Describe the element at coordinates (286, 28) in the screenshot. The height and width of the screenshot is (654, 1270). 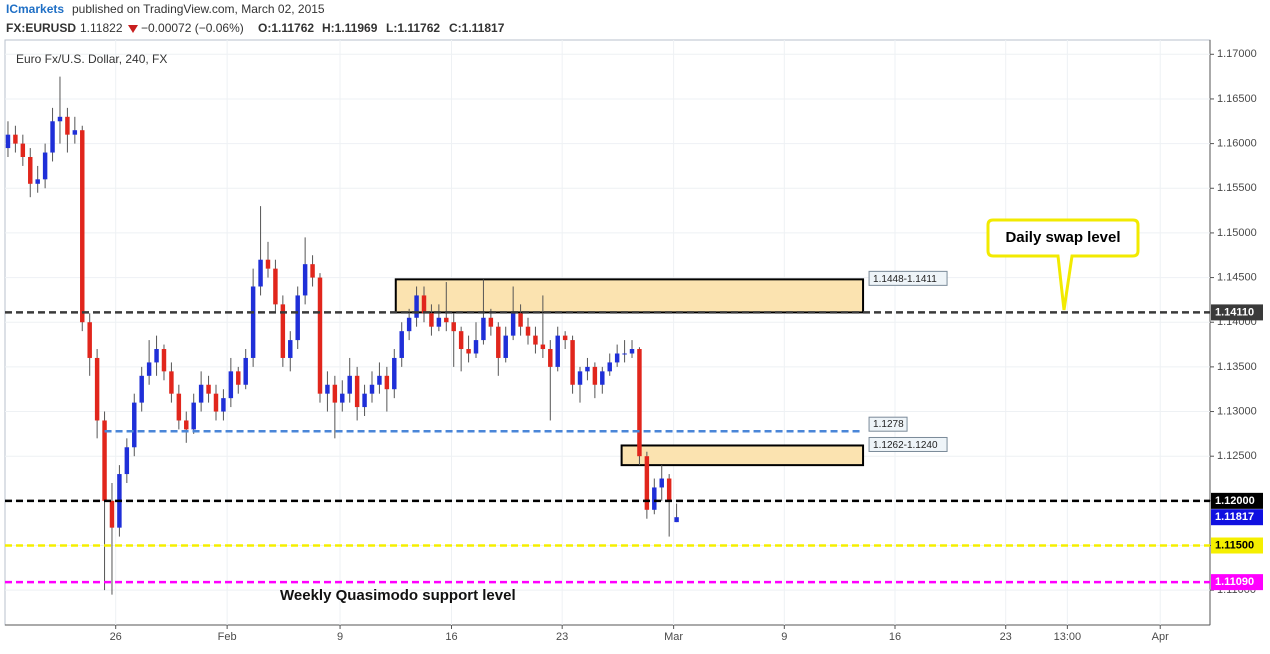
I see `ohlc-open: O:1.11762` at that location.